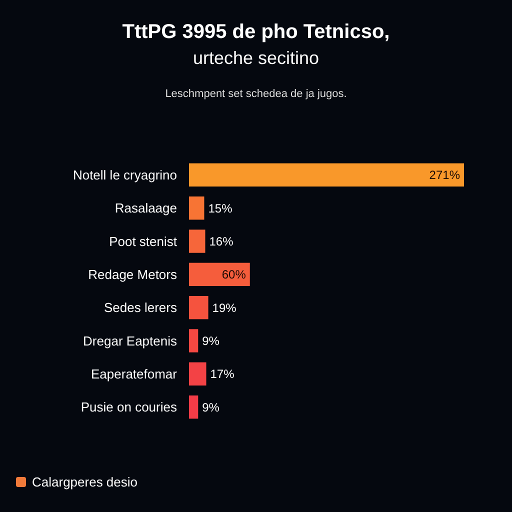 The width and height of the screenshot is (512, 512). Describe the element at coordinates (256, 32) in the screenshot. I see `chart-title: TttPG 3995 de pho Tetnicso,` at that location.